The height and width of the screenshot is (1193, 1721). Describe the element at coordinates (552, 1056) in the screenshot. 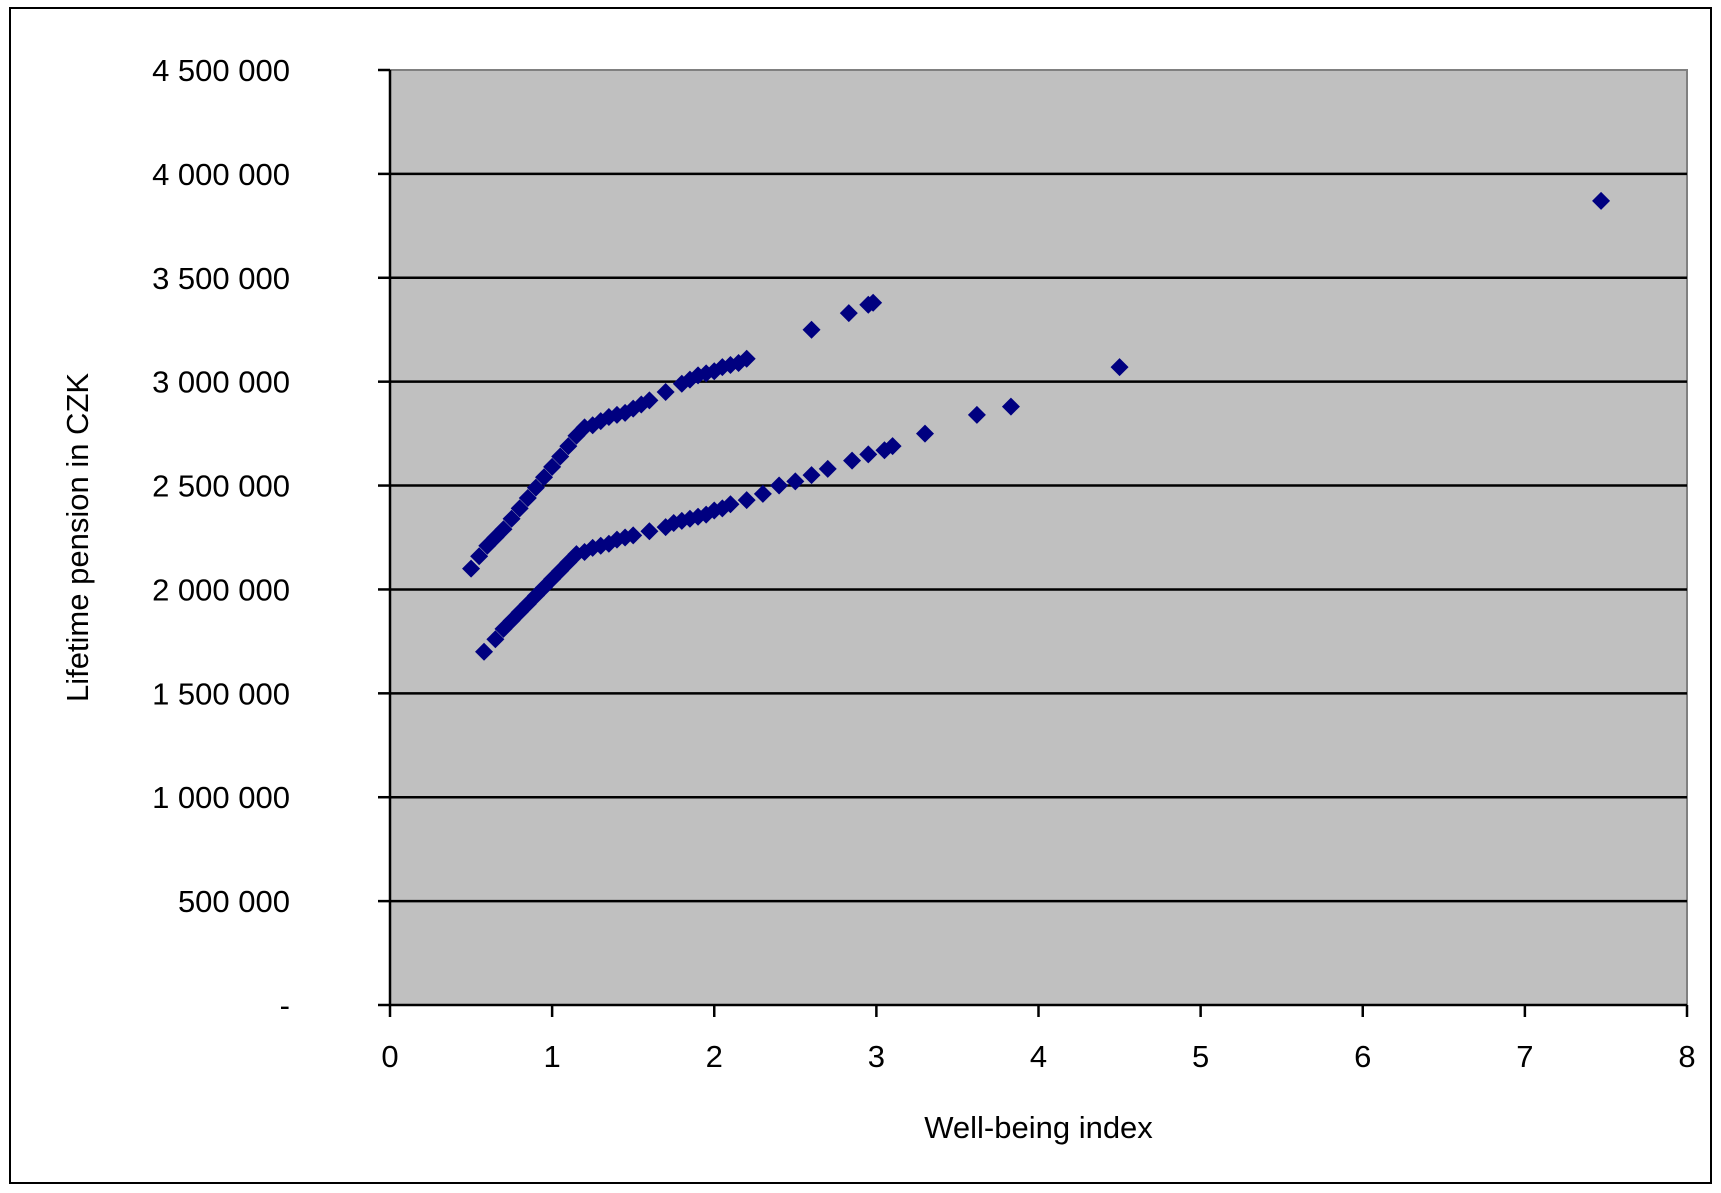

I see `x-tick-label: 1` at that location.